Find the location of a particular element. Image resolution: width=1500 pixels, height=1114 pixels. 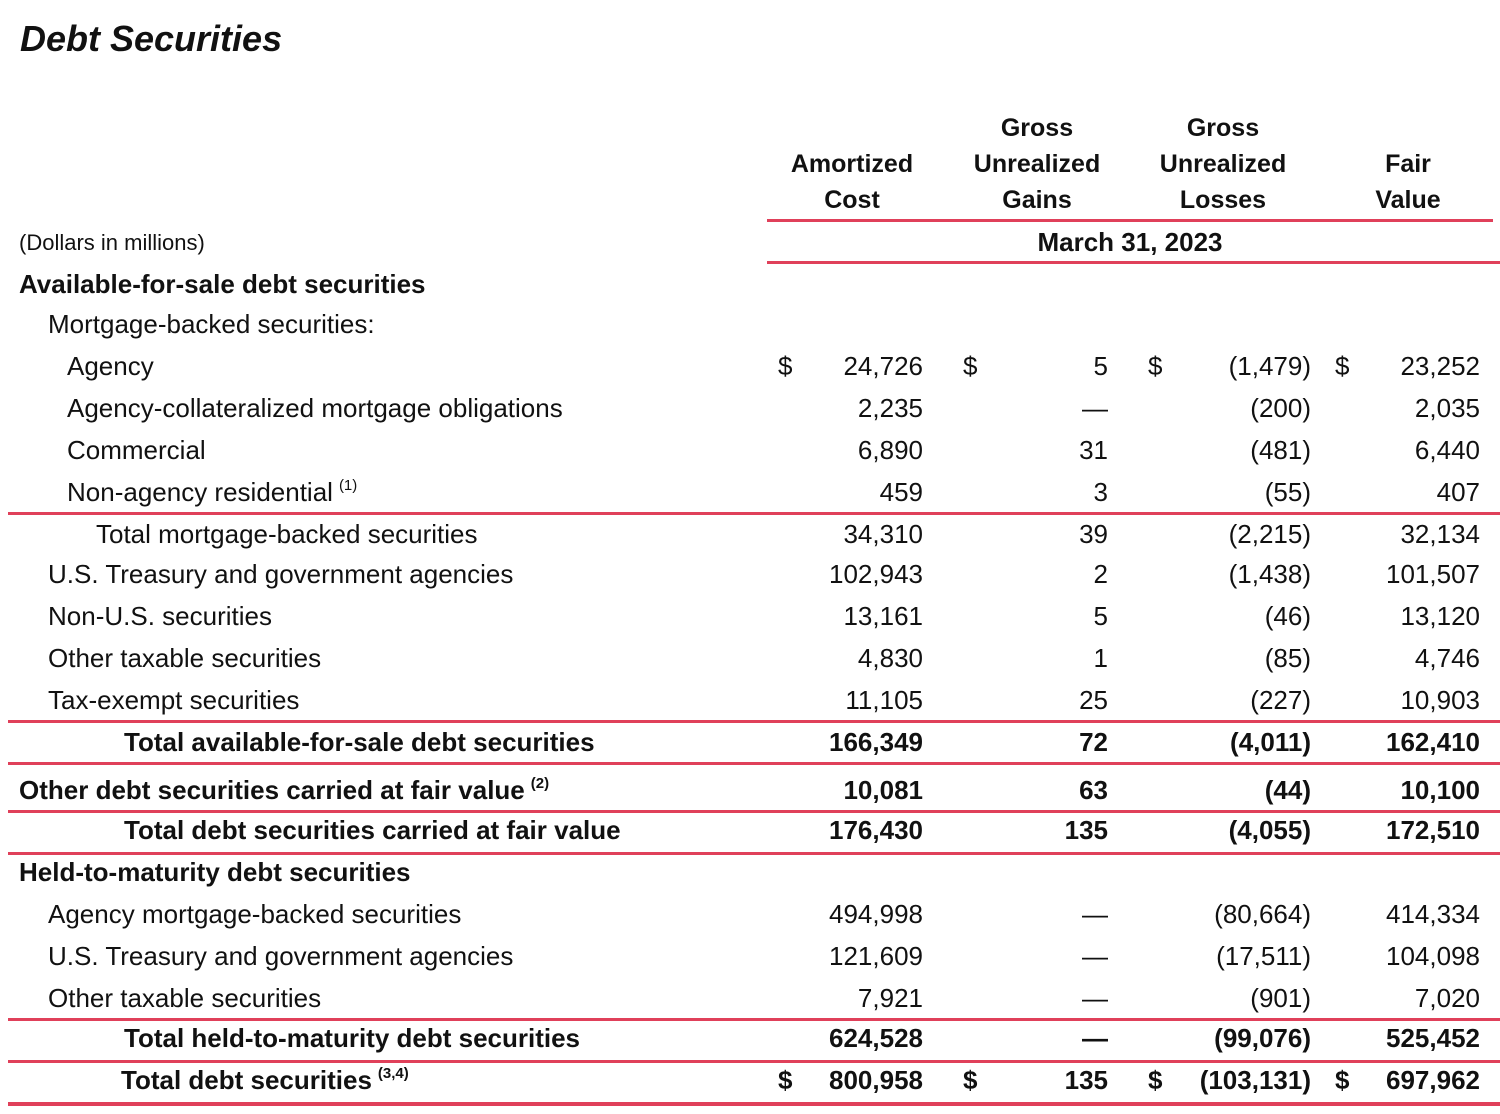

cell-value: 3 is located at coordinates (1100, 492).